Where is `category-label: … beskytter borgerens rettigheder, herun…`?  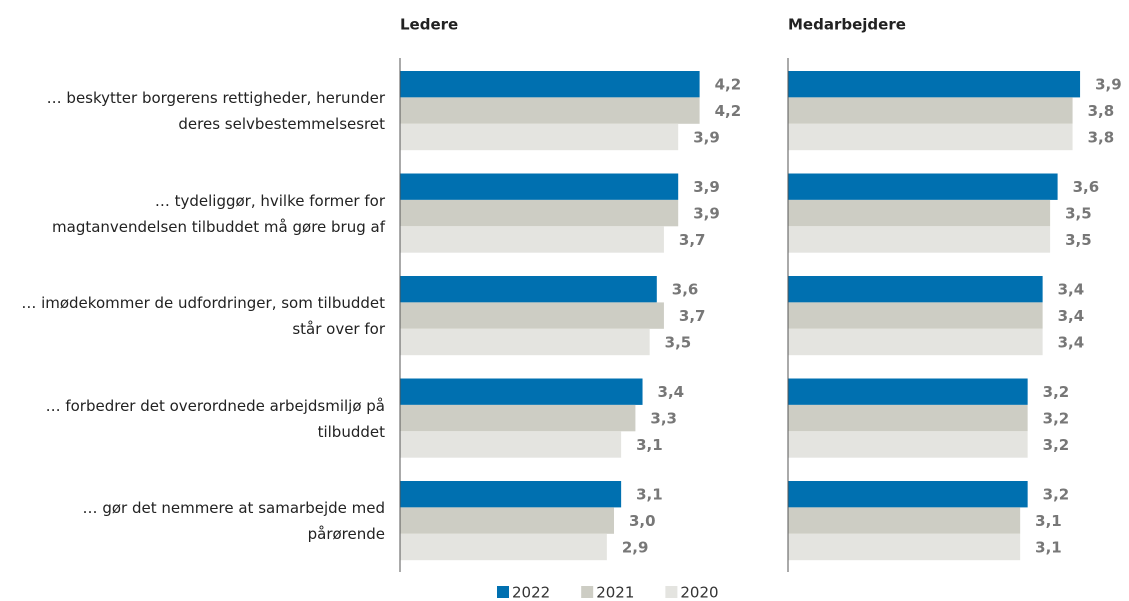
category-label: … beskytter borgerens rettigheder, herun… is located at coordinates (215, 111).